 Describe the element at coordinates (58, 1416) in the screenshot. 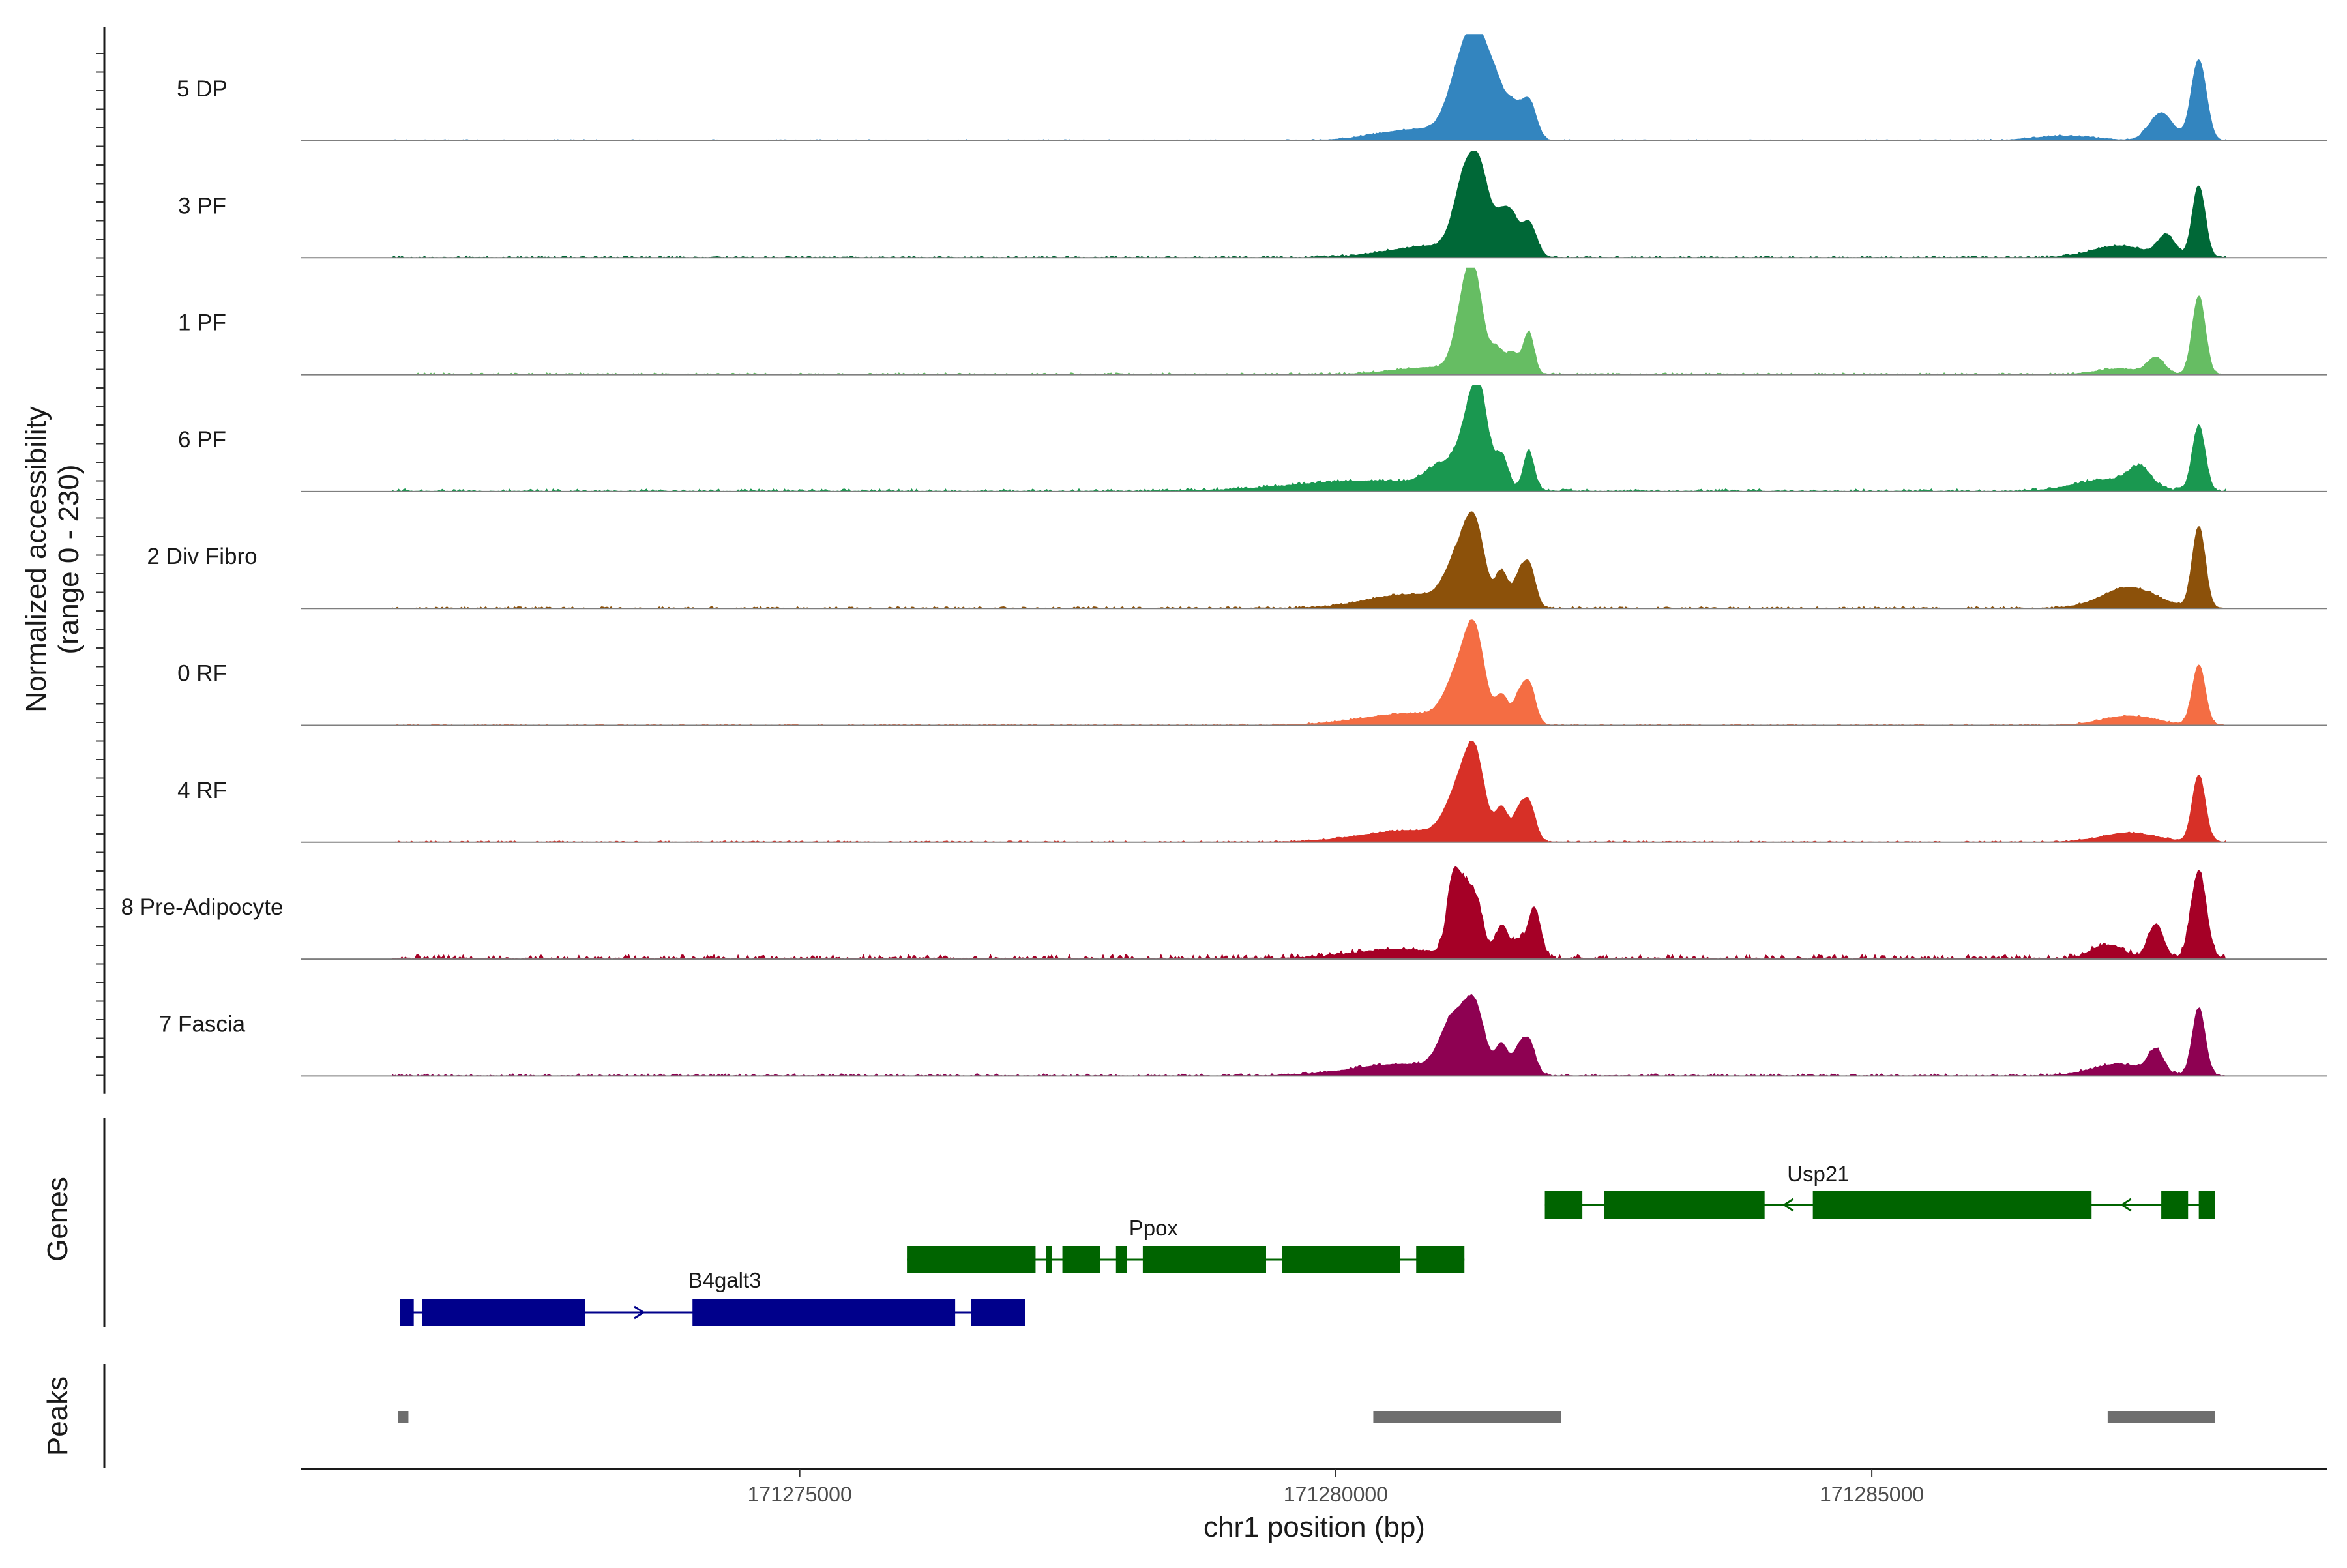

I see `peaks-axis-title: Peaks` at that location.